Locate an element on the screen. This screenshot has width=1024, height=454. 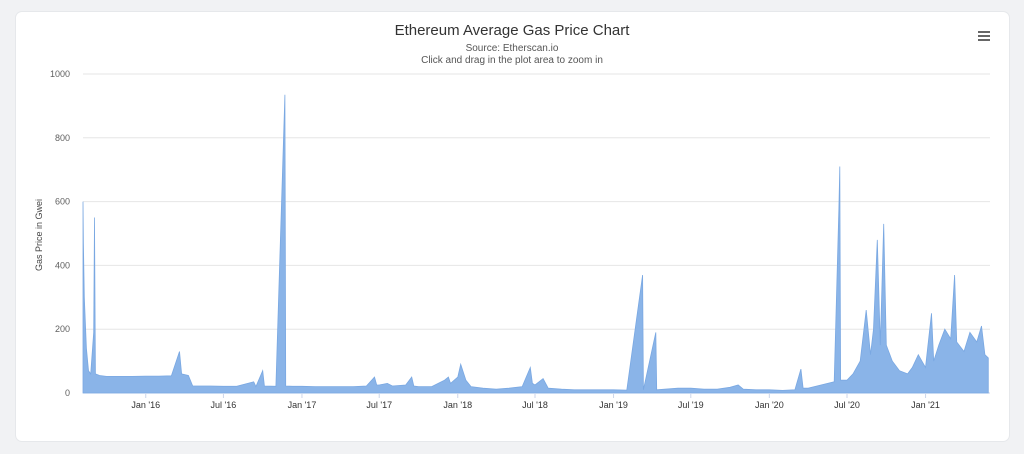
chart-title: Ethereum Average Gas Price Chart is located at coordinates (512, 30).